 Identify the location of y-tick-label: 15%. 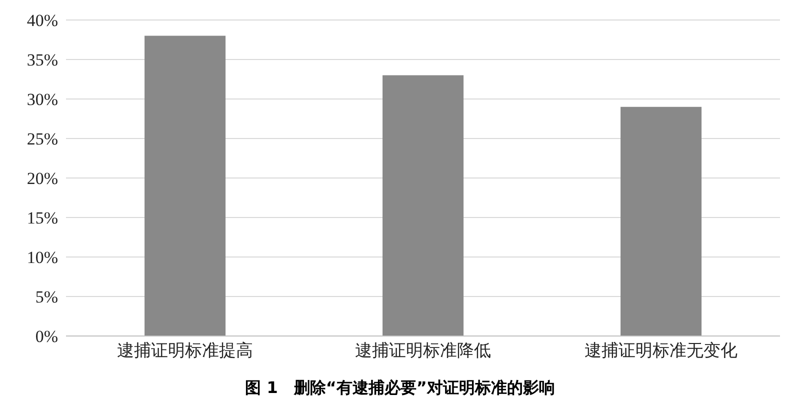
(42, 218).